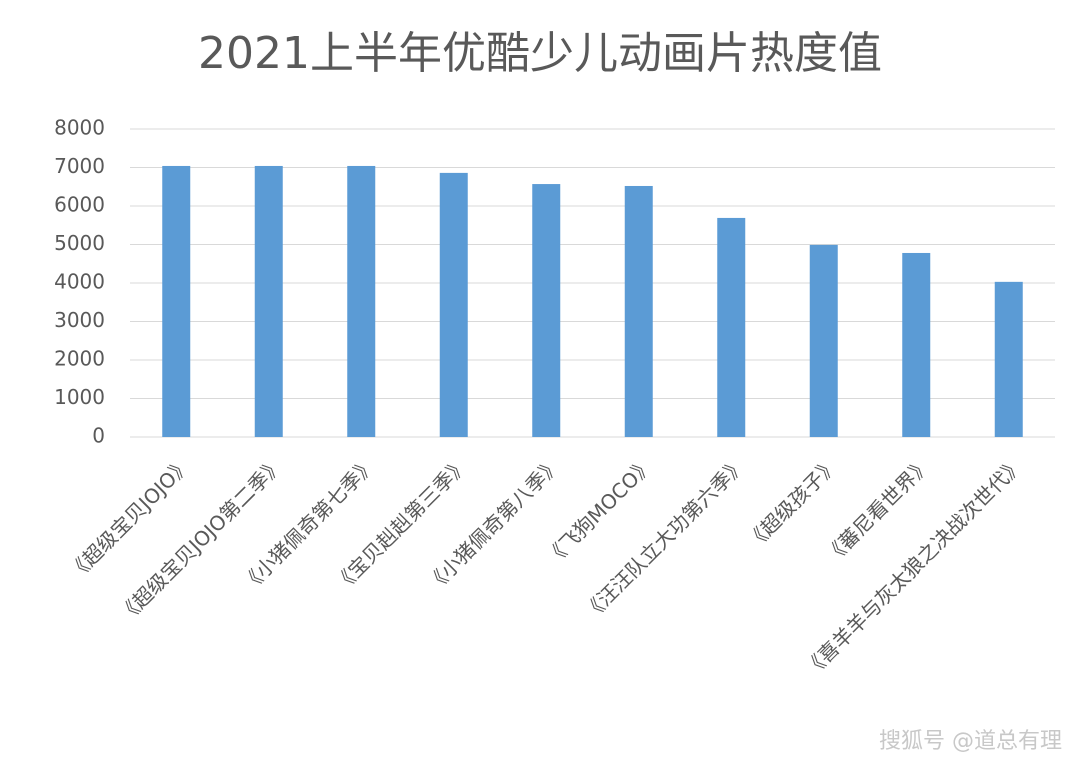 Image resolution: width=1080 pixels, height=762 pixels. Describe the element at coordinates (79, 320) in the screenshot. I see `y-tick-label: 3000` at that location.